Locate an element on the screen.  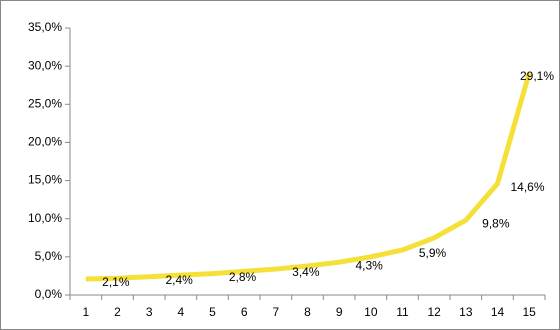
x-tick-label: 5 is located at coordinates (212, 312).